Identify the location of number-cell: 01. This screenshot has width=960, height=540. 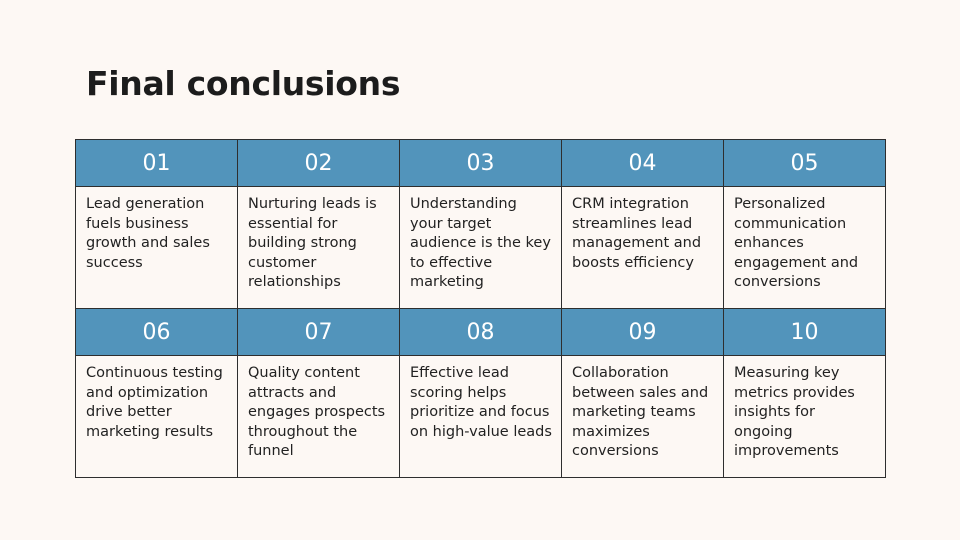
(156, 163).